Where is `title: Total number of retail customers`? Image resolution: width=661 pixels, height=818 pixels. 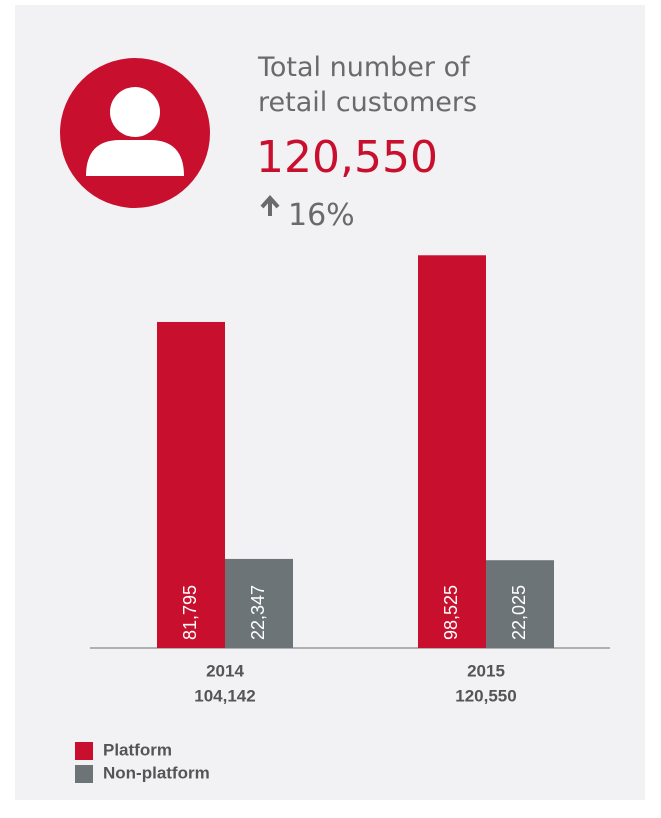
title: Total number of retail customers is located at coordinates (368, 85).